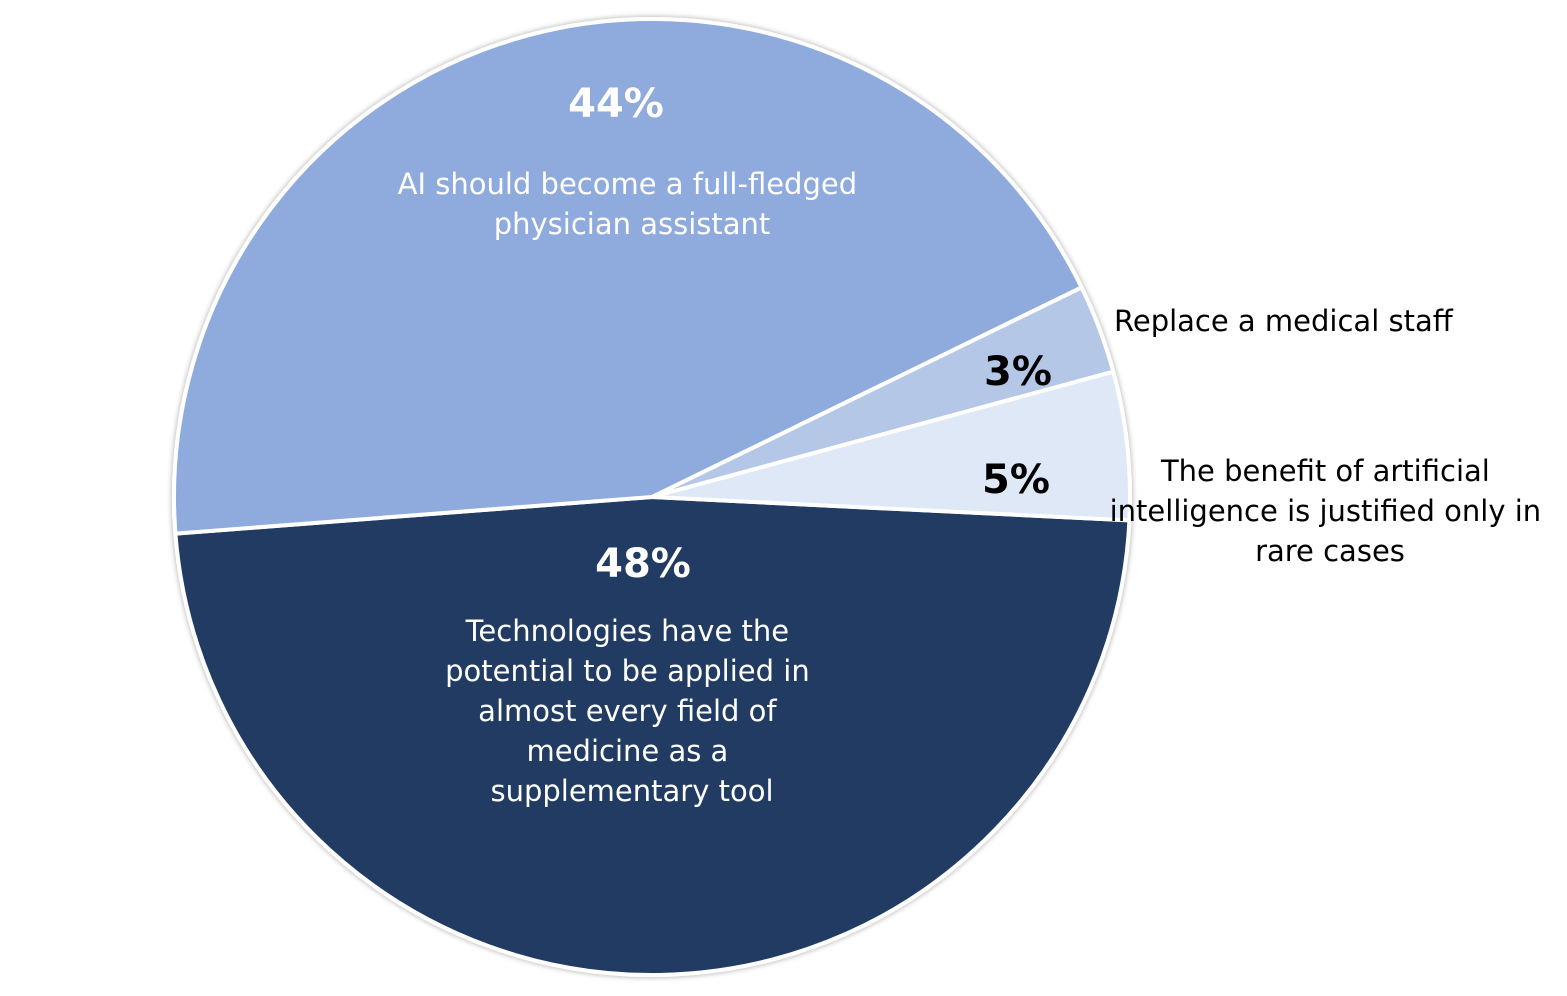 This screenshot has height=996, width=1567. I want to click on label-line: supplementary tool, so click(631, 791).